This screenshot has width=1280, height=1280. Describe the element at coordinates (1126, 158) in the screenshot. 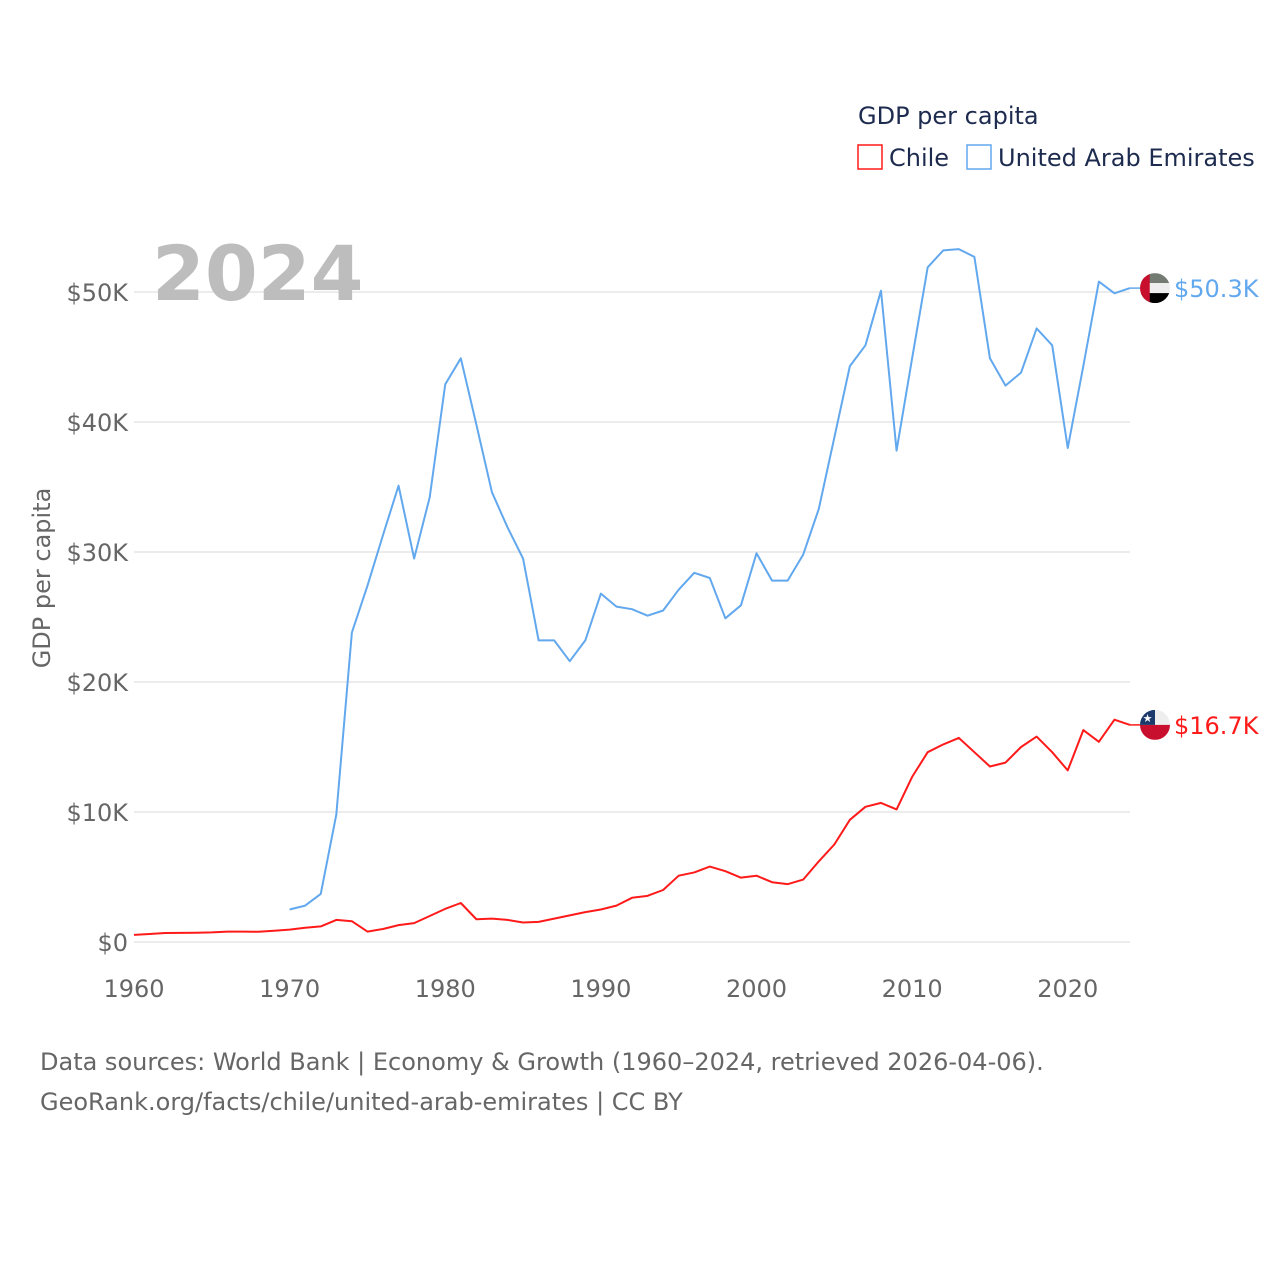

I see `legend-label-uae: United Arab Emirates` at that location.